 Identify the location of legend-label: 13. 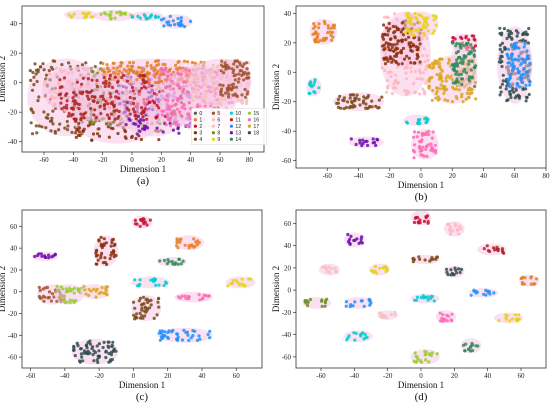
(238, 134).